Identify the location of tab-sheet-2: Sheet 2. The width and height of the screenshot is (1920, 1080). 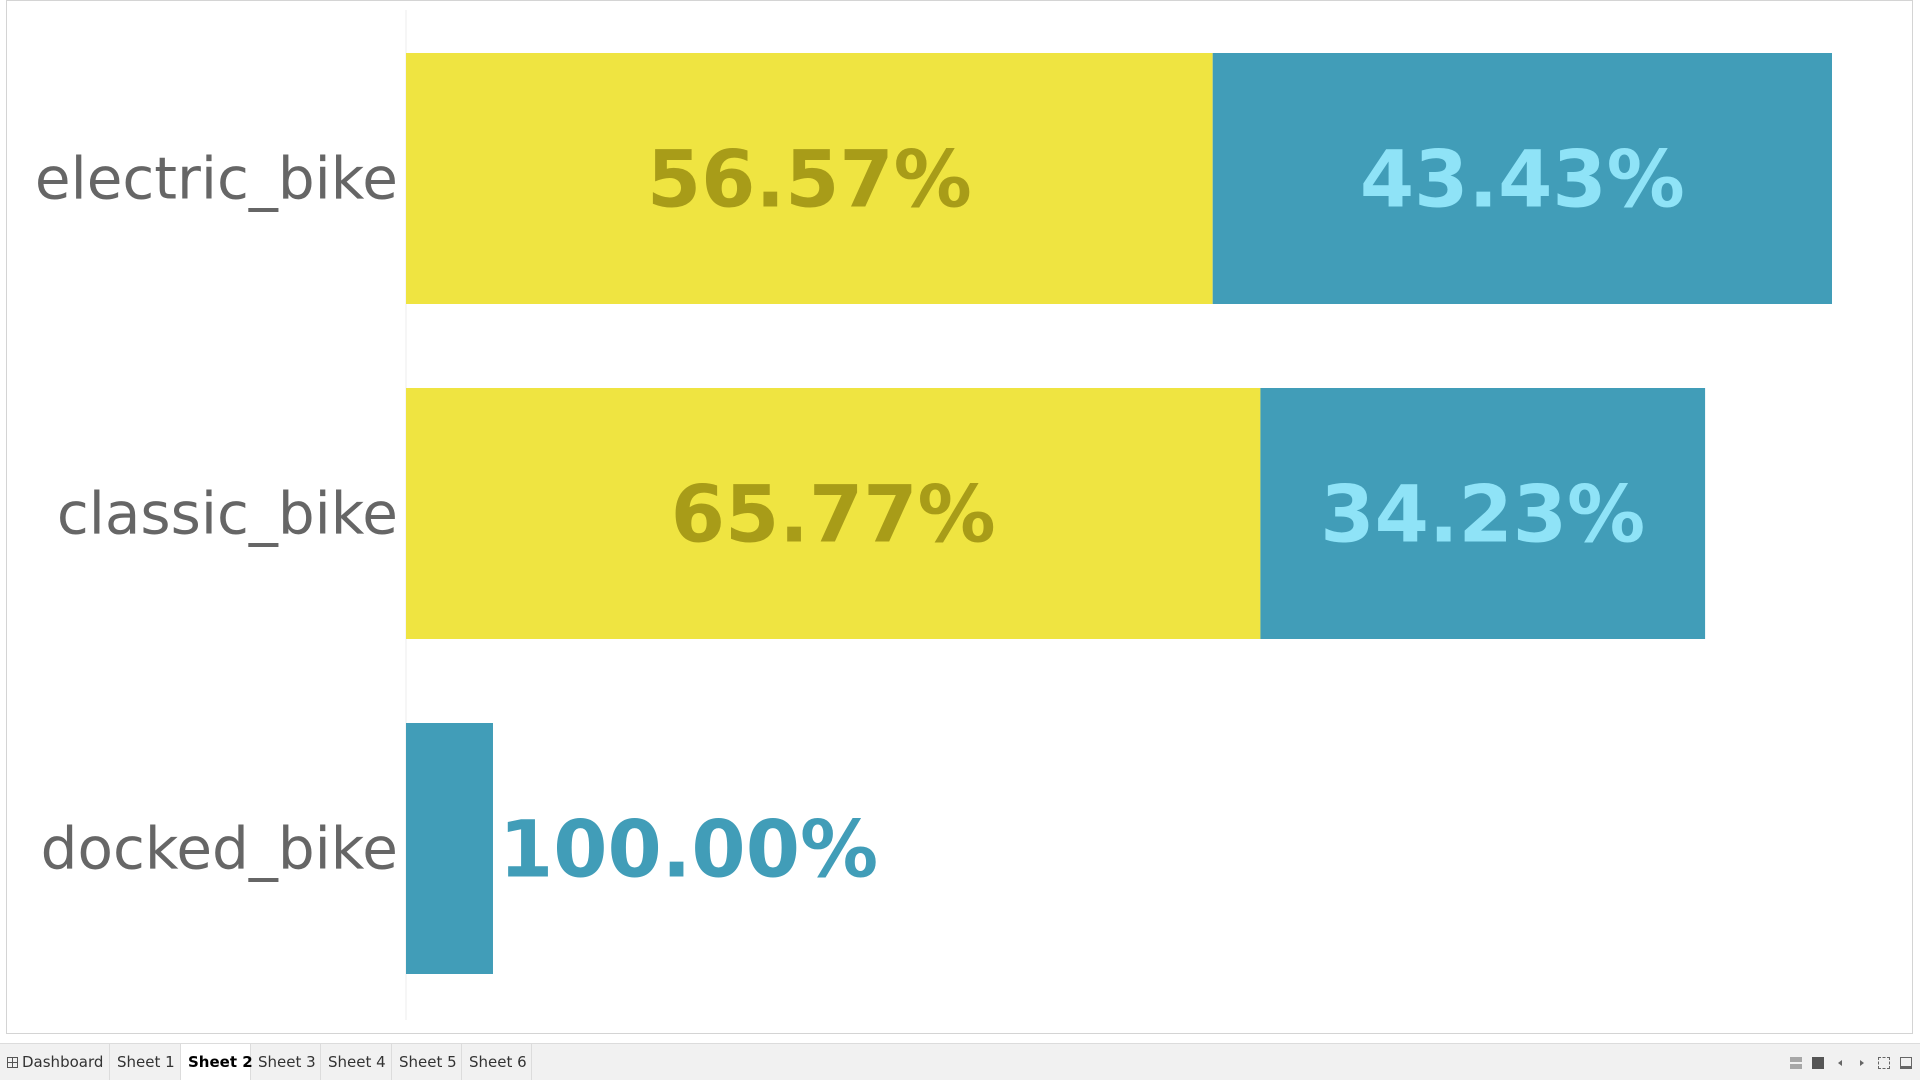
(217, 1062).